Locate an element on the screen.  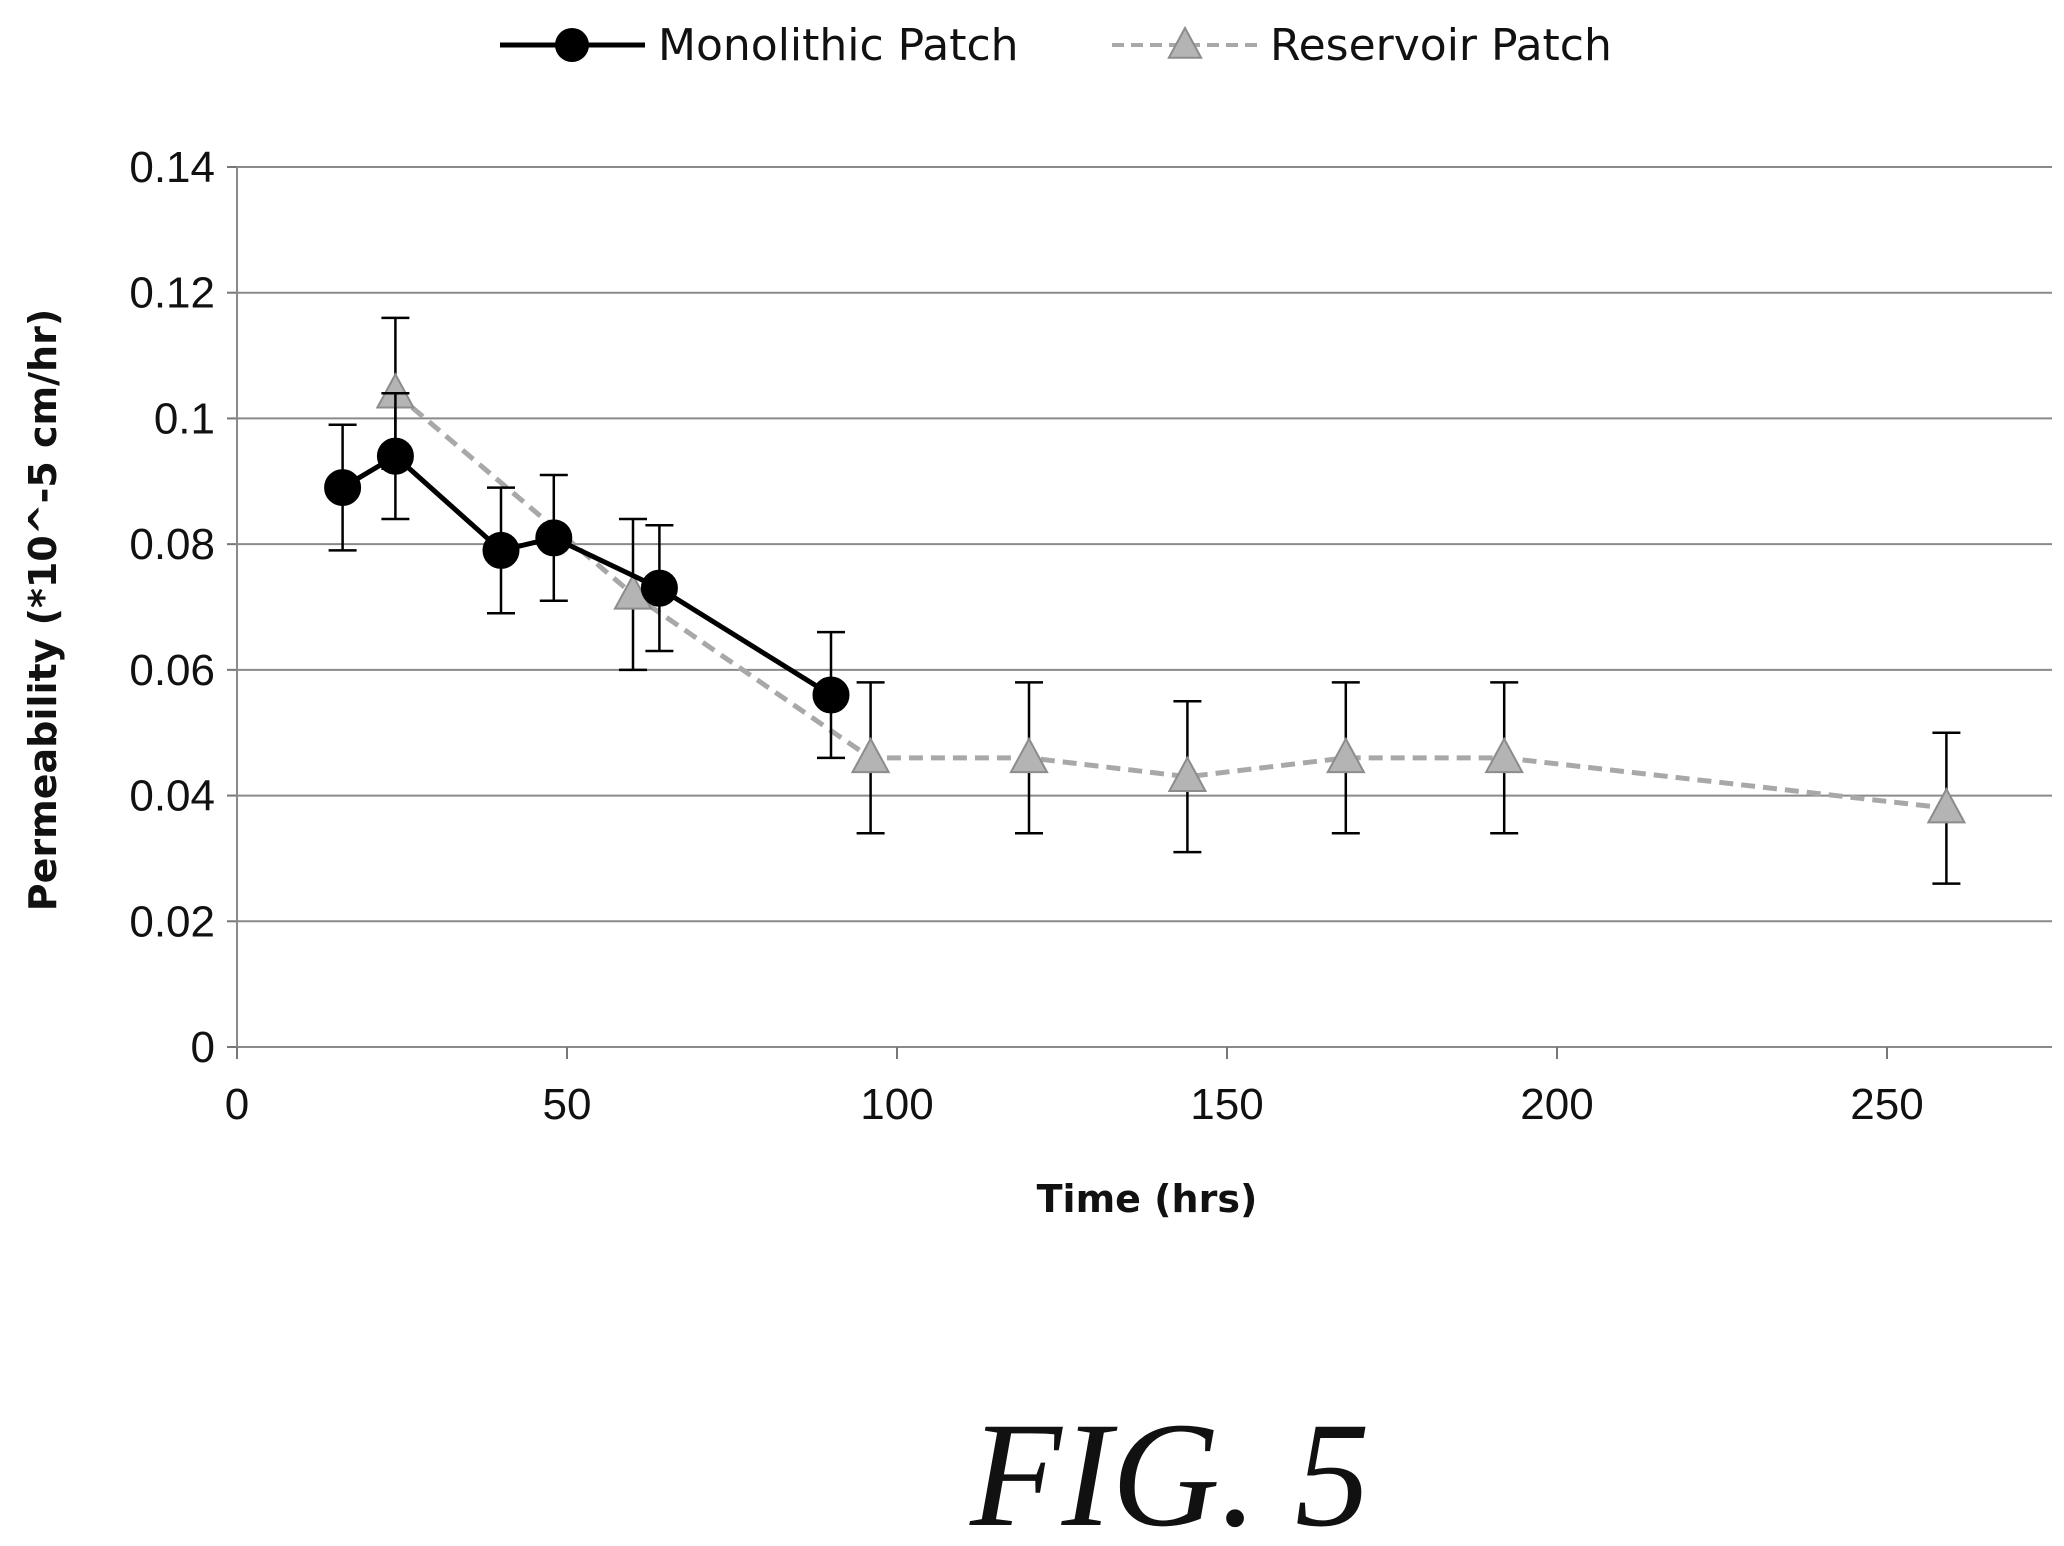
x-tick-label-2: 100 is located at coordinates (896, 1104).